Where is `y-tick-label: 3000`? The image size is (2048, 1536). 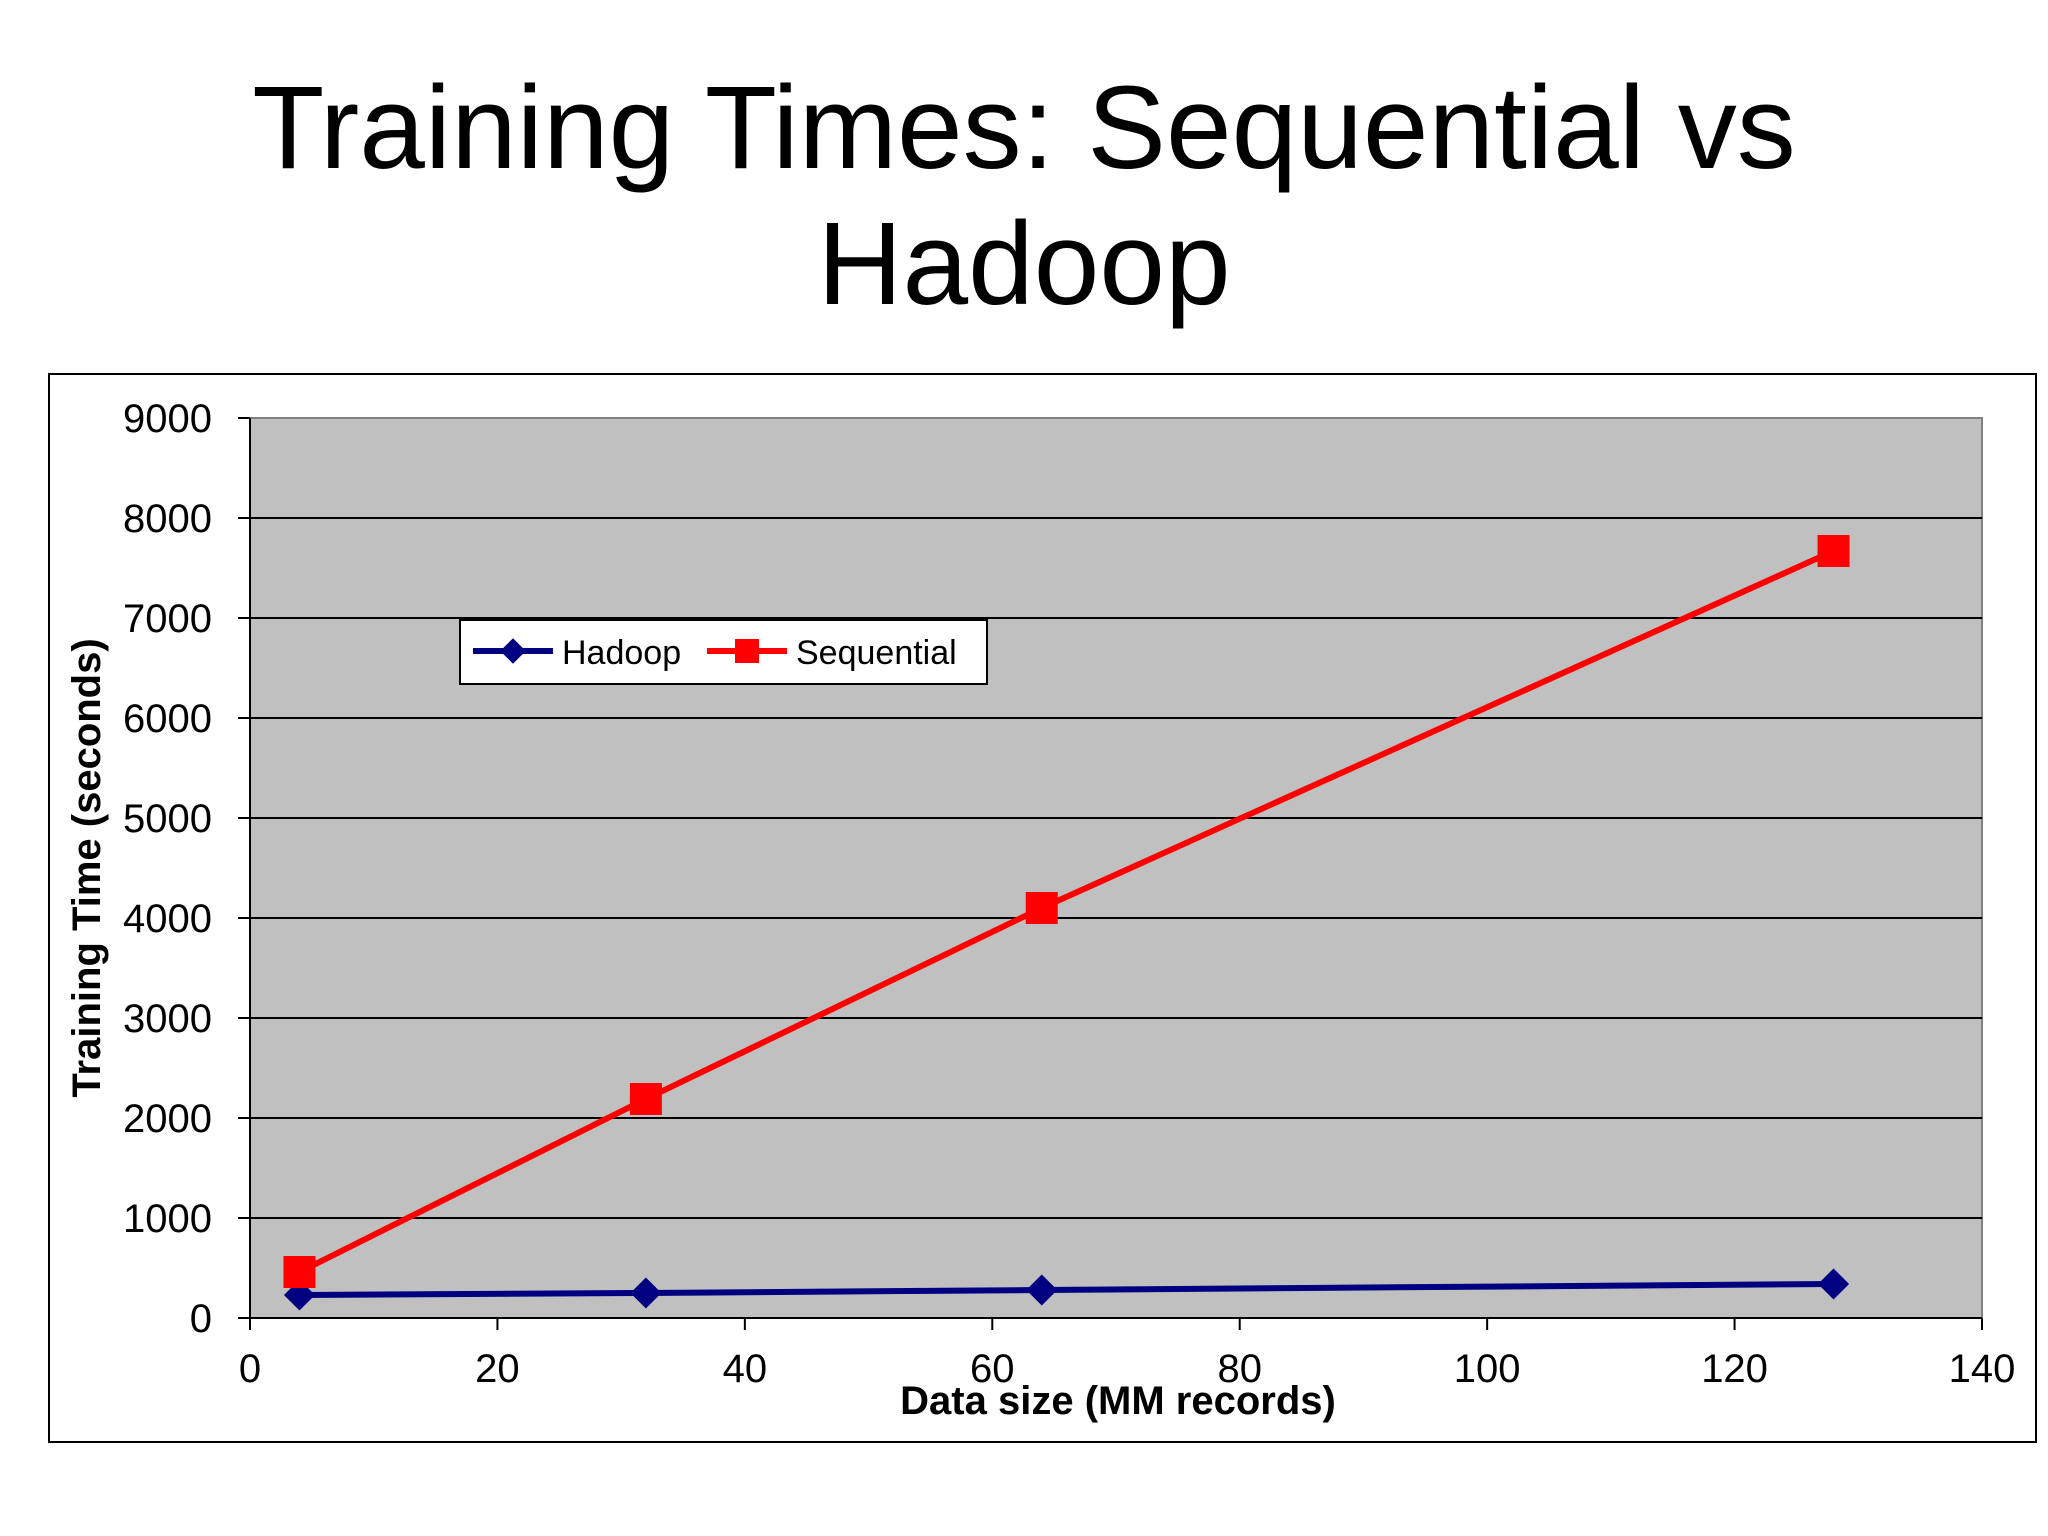
y-tick-label: 3000 is located at coordinates (167, 1019).